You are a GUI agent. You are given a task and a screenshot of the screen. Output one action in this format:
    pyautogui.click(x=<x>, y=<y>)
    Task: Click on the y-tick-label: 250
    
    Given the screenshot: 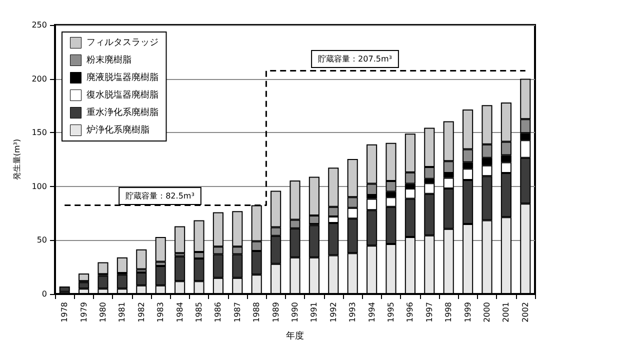 What is the action you would take?
    pyautogui.click(x=39, y=25)
    